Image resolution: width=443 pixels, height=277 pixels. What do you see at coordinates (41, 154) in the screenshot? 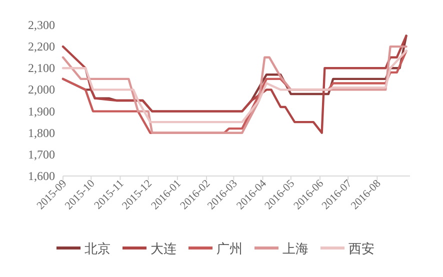
I see `y-tick-label: 1,700` at bounding box center [41, 154].